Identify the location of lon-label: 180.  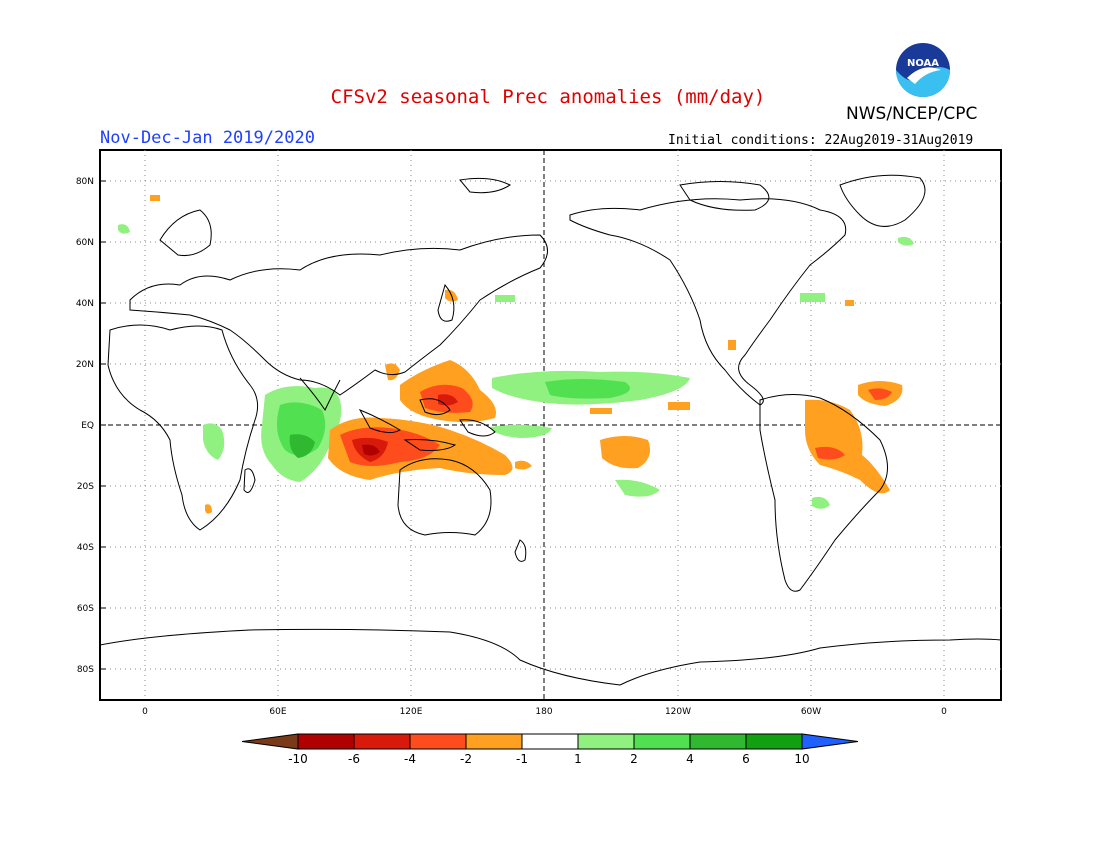
(543, 712).